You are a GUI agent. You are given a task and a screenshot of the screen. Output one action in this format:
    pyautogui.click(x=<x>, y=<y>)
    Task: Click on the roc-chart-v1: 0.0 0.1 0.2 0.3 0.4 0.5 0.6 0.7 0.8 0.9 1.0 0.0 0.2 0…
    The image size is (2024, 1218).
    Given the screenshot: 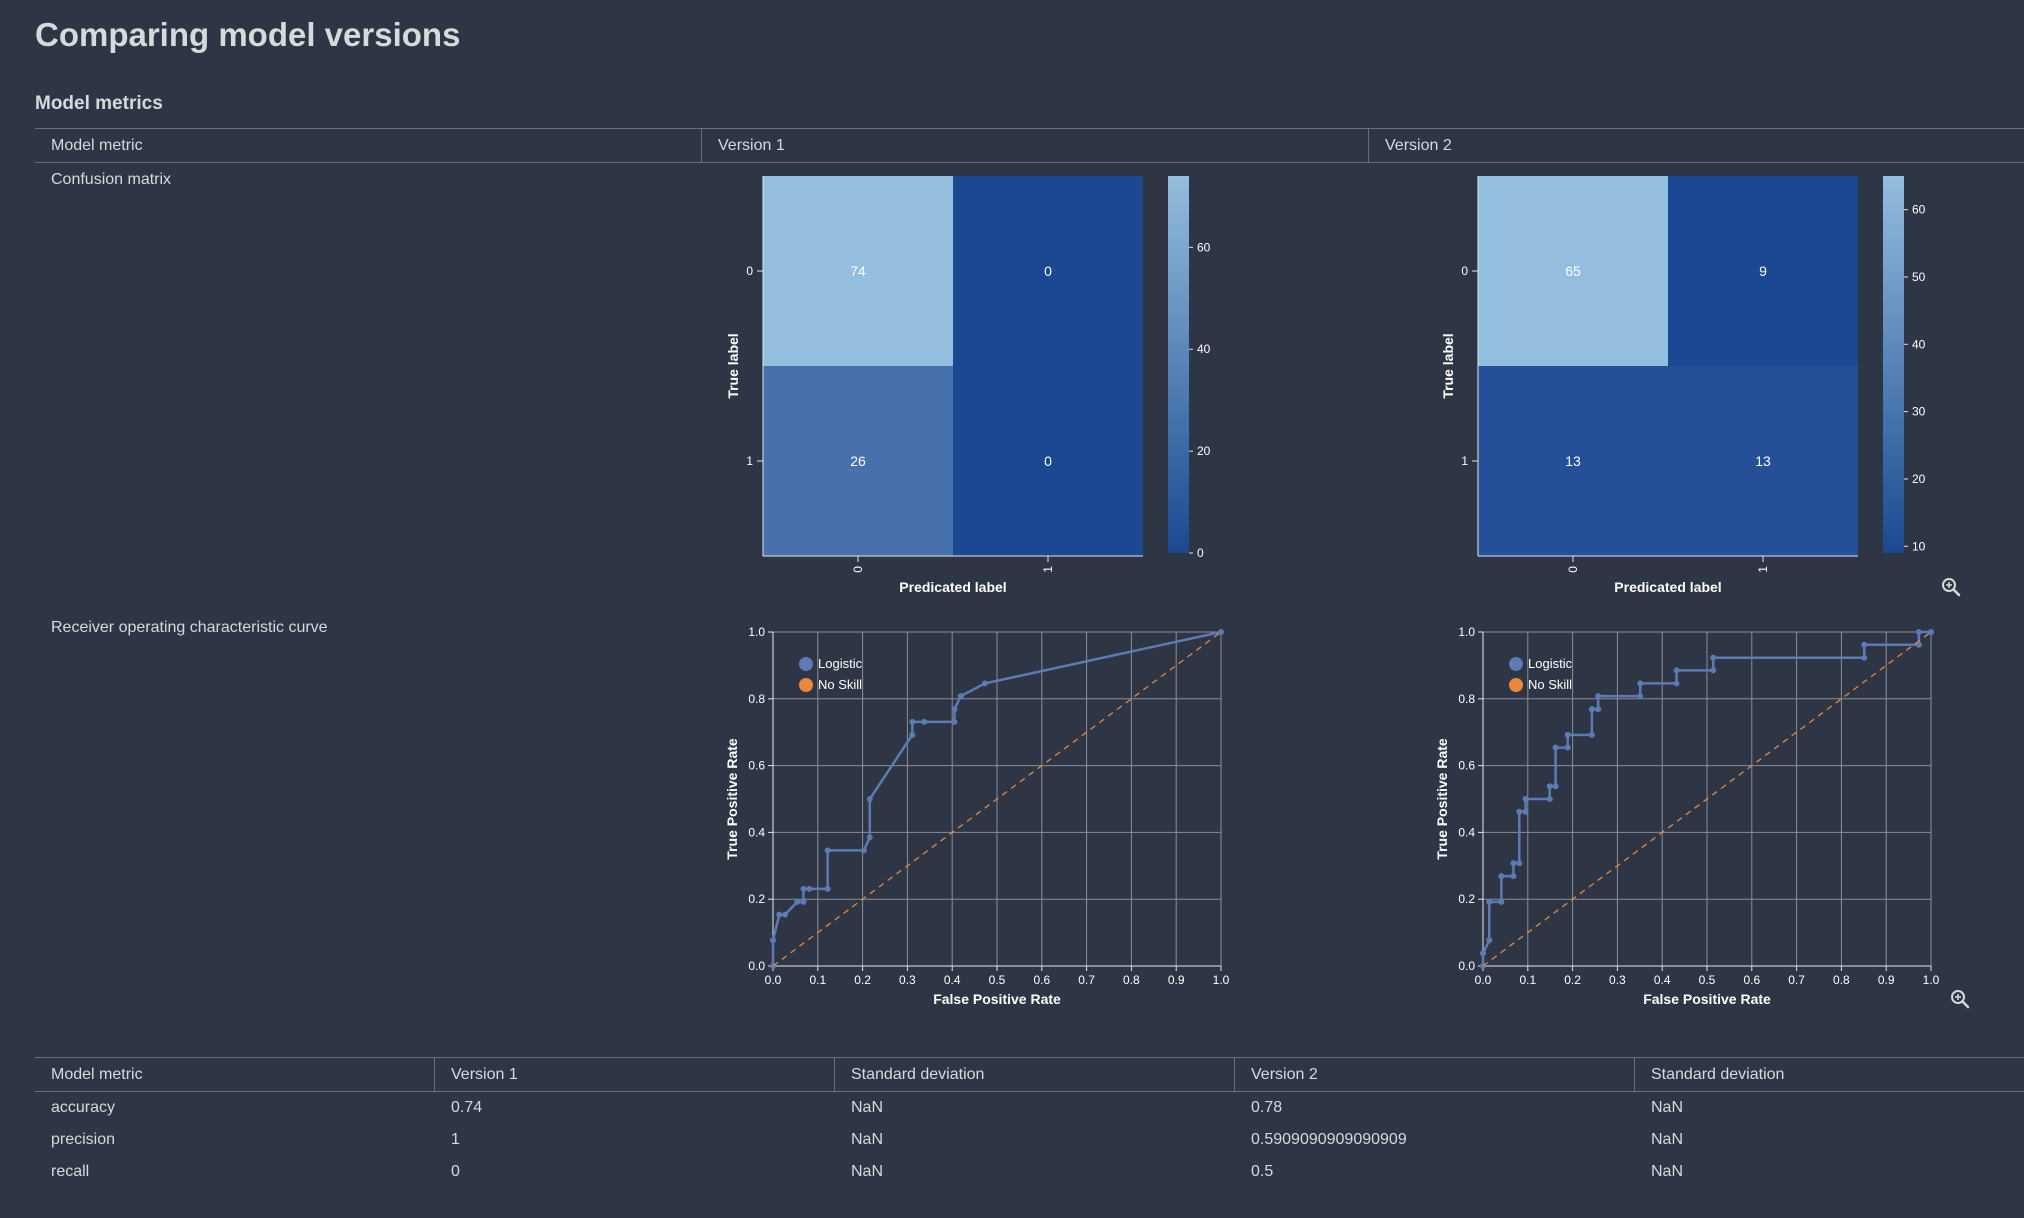 What is the action you would take?
    pyautogui.click(x=977, y=816)
    